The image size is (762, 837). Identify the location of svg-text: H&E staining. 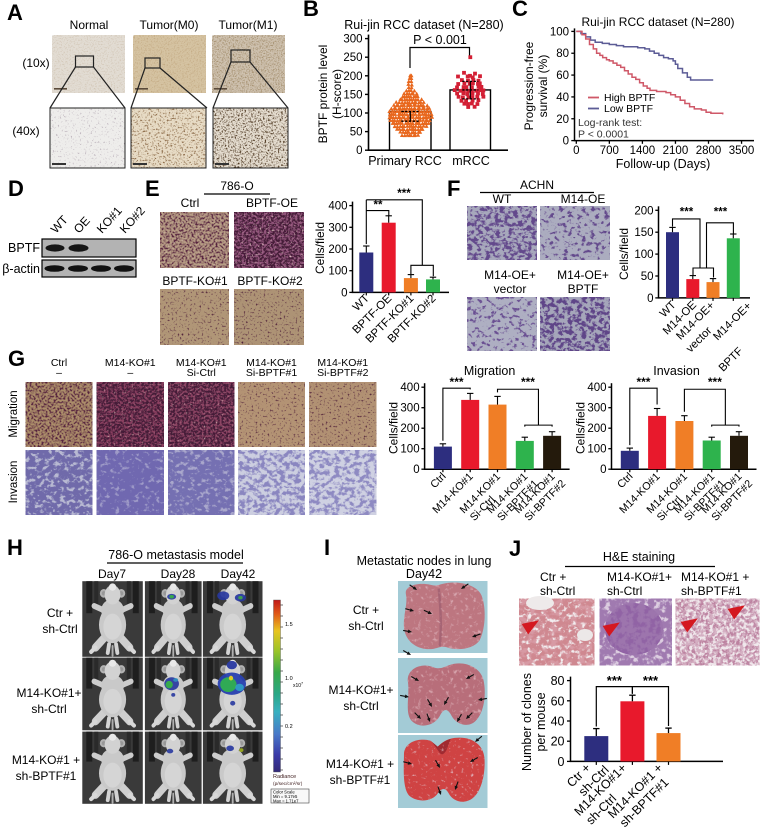
(639, 557).